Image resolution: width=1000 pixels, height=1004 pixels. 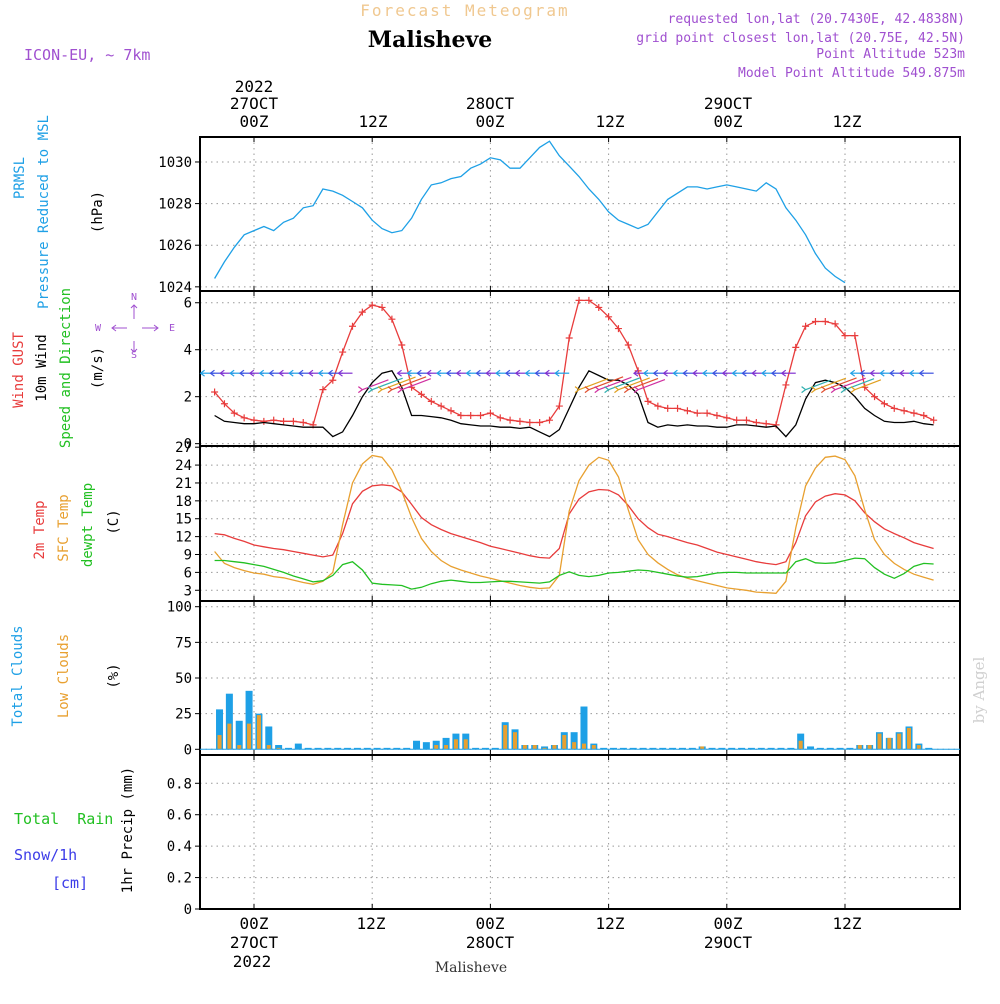 What do you see at coordinates (610, 121) in the screenshot?
I see `top-time-label: 12Z` at bounding box center [610, 121].